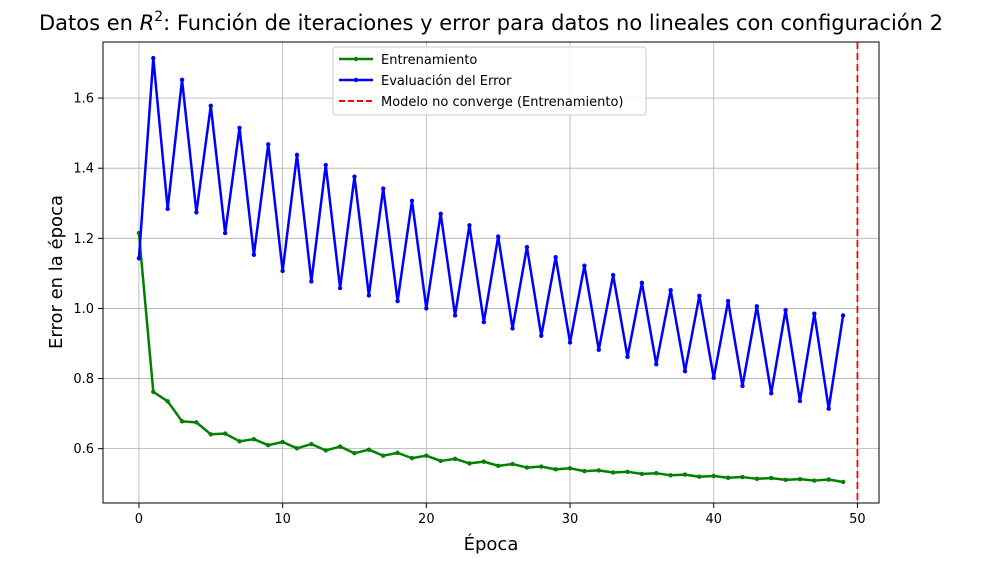 The width and height of the screenshot is (982, 564). I want to click on legend-label-no-converge: Modelo no converge (Entrenamiento), so click(502, 102).